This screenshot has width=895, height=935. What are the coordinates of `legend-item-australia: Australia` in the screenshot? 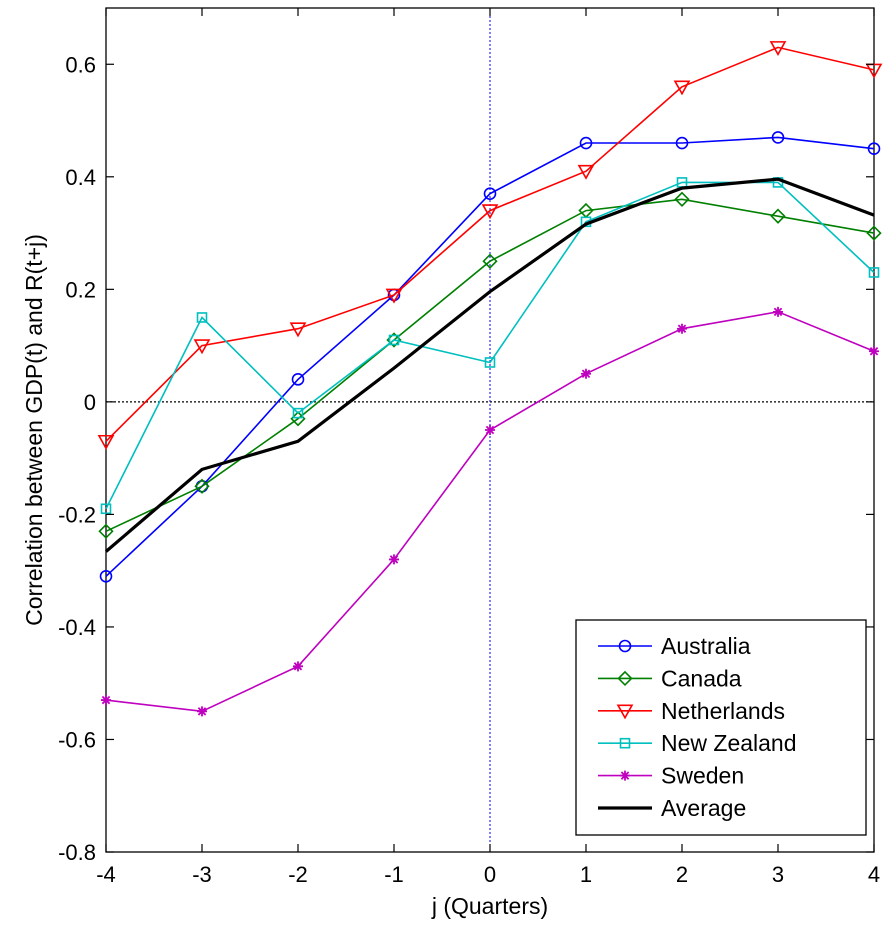 It's located at (674, 646).